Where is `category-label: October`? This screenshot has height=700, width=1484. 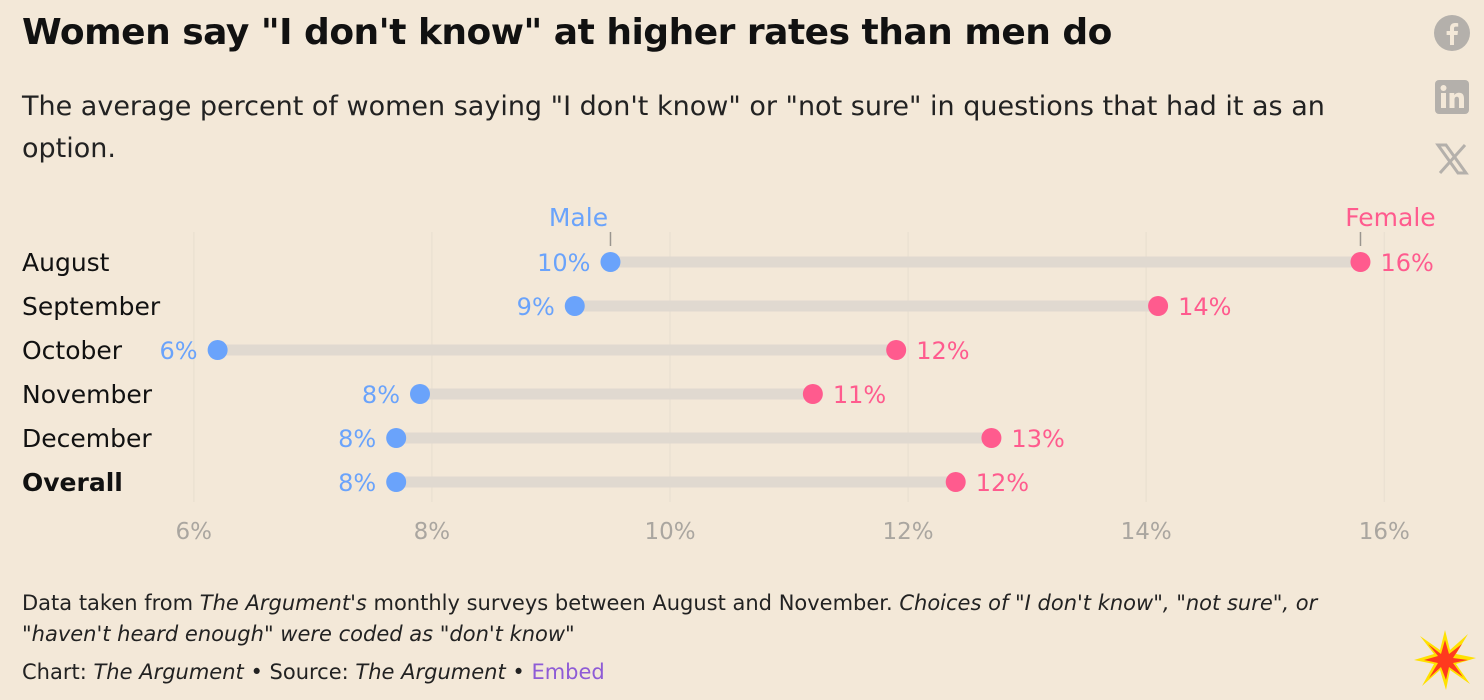 category-label: October is located at coordinates (72, 350).